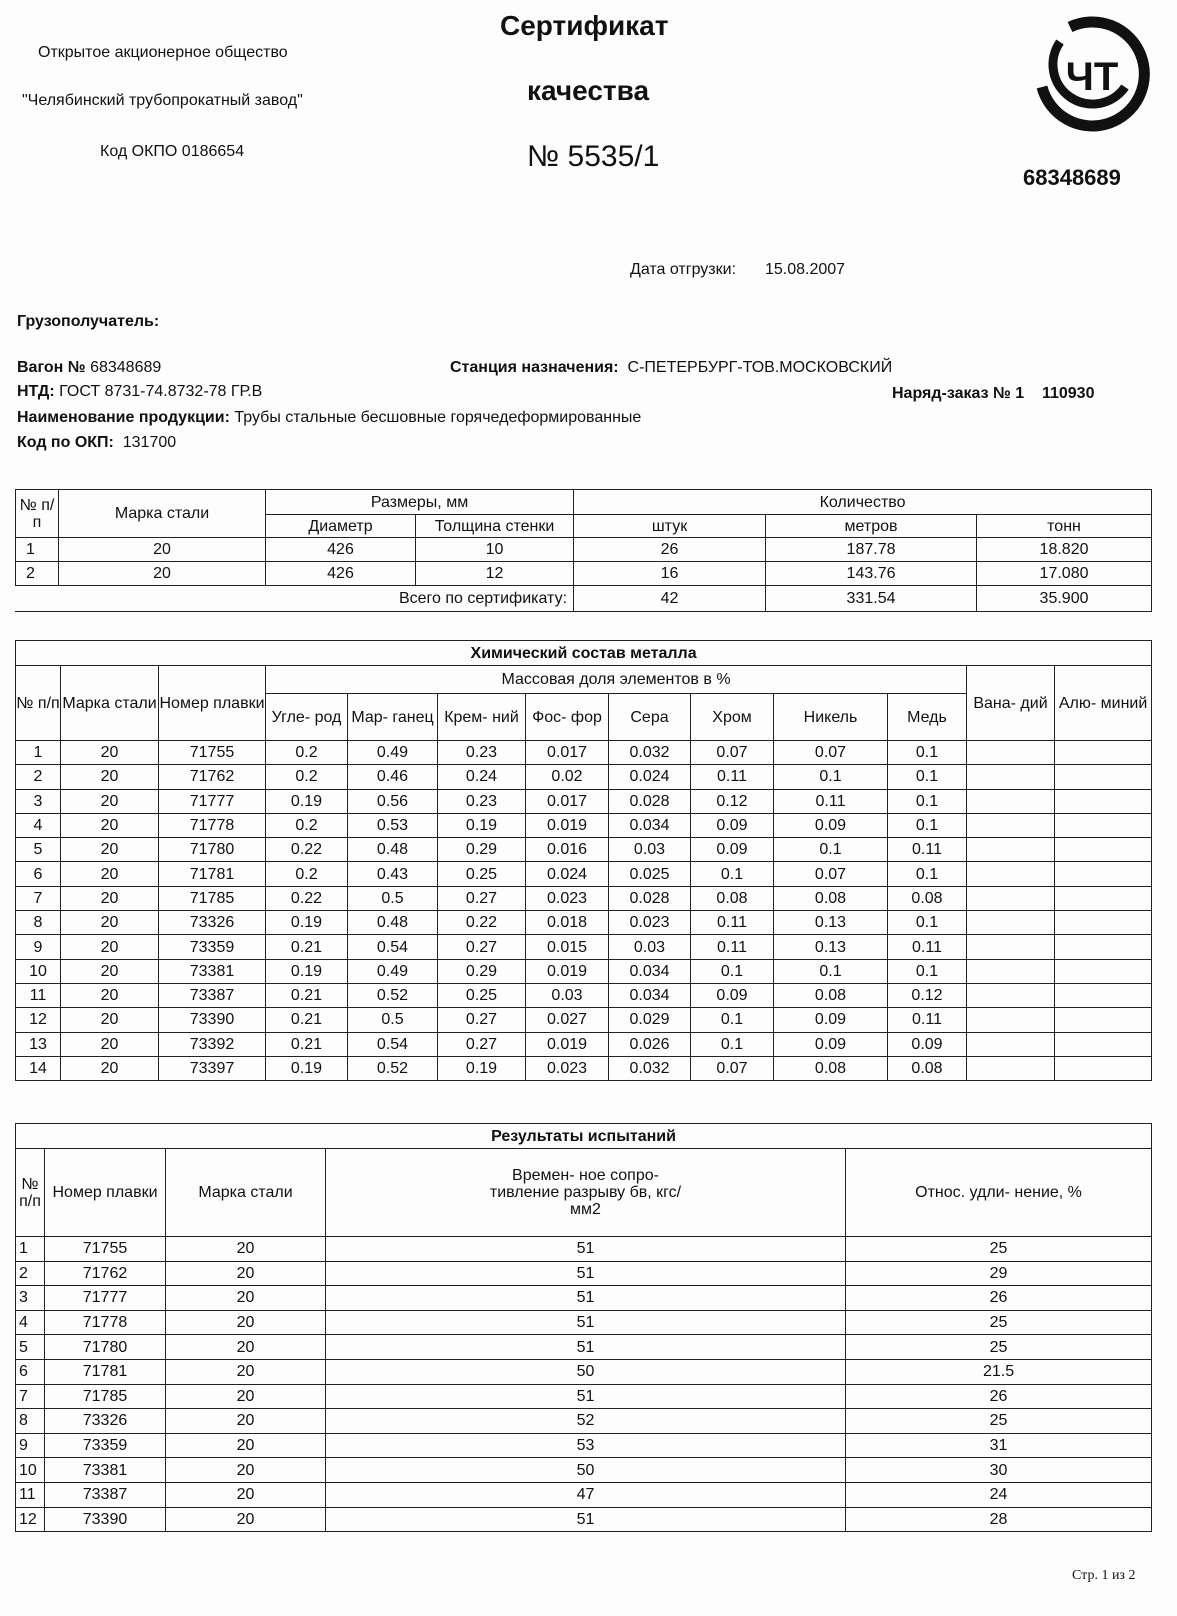  I want to click on table-cell: 0.017, so click(567, 801).